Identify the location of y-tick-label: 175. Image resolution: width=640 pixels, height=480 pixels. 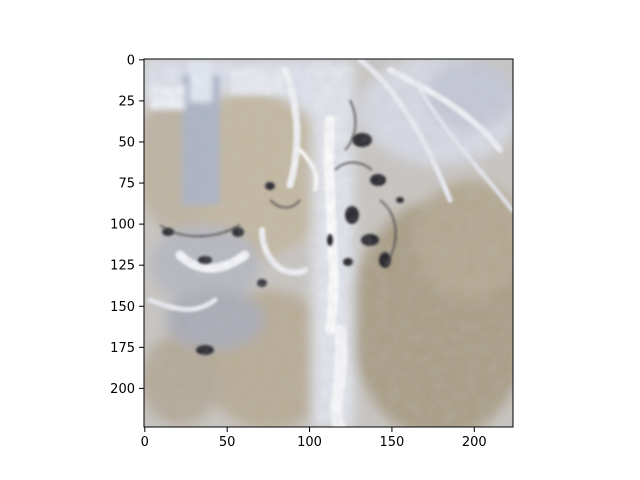
(122, 348).